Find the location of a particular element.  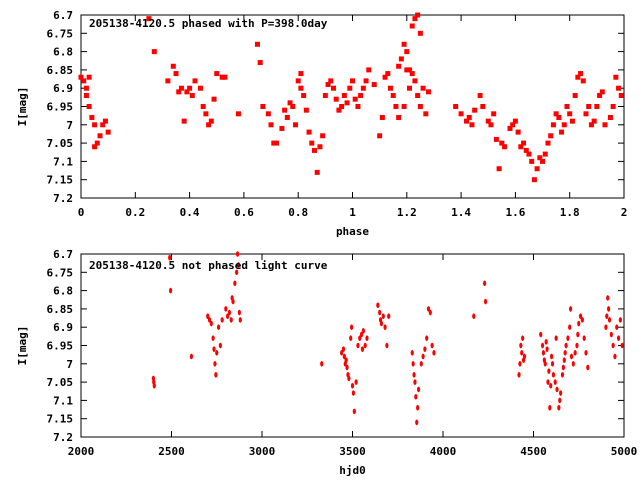

x-tick-label: 0 is located at coordinates (81, 212).